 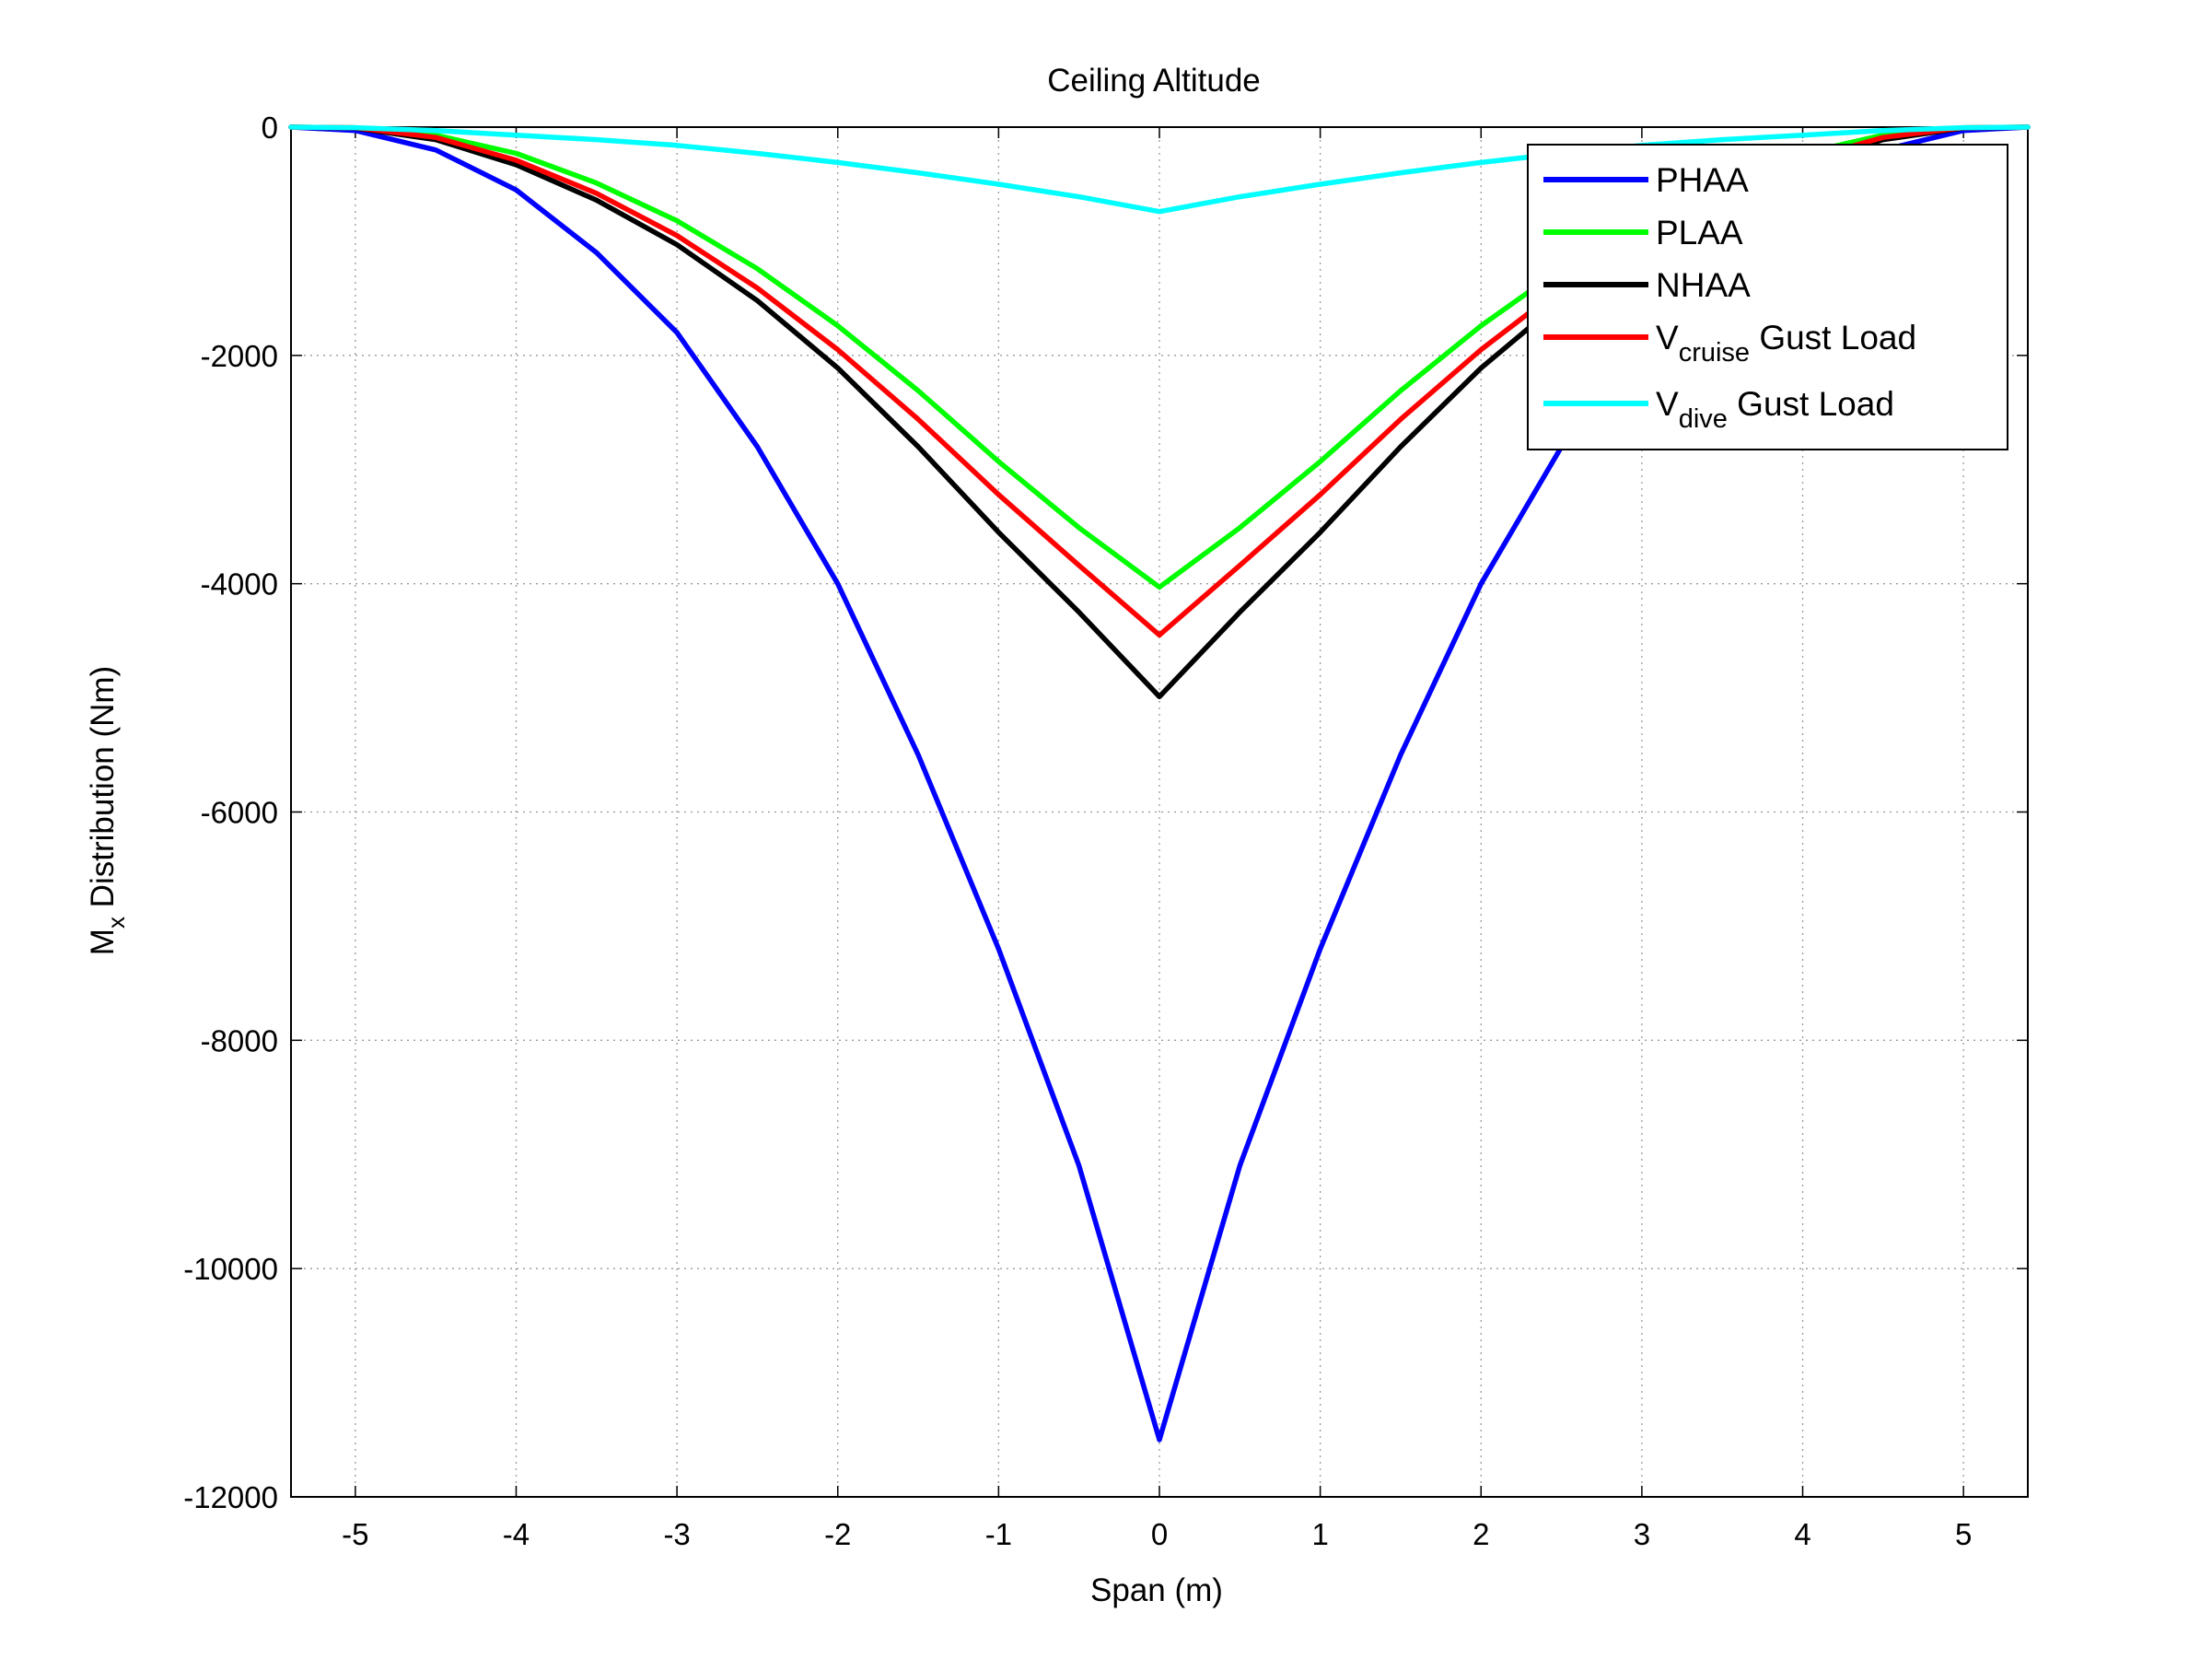 I want to click on x-tick-label: 2, so click(x=1481, y=1534).